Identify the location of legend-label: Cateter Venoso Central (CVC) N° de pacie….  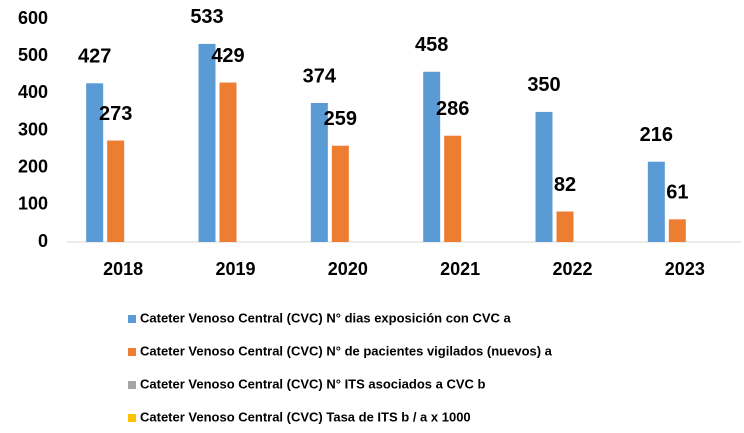
(346, 350).